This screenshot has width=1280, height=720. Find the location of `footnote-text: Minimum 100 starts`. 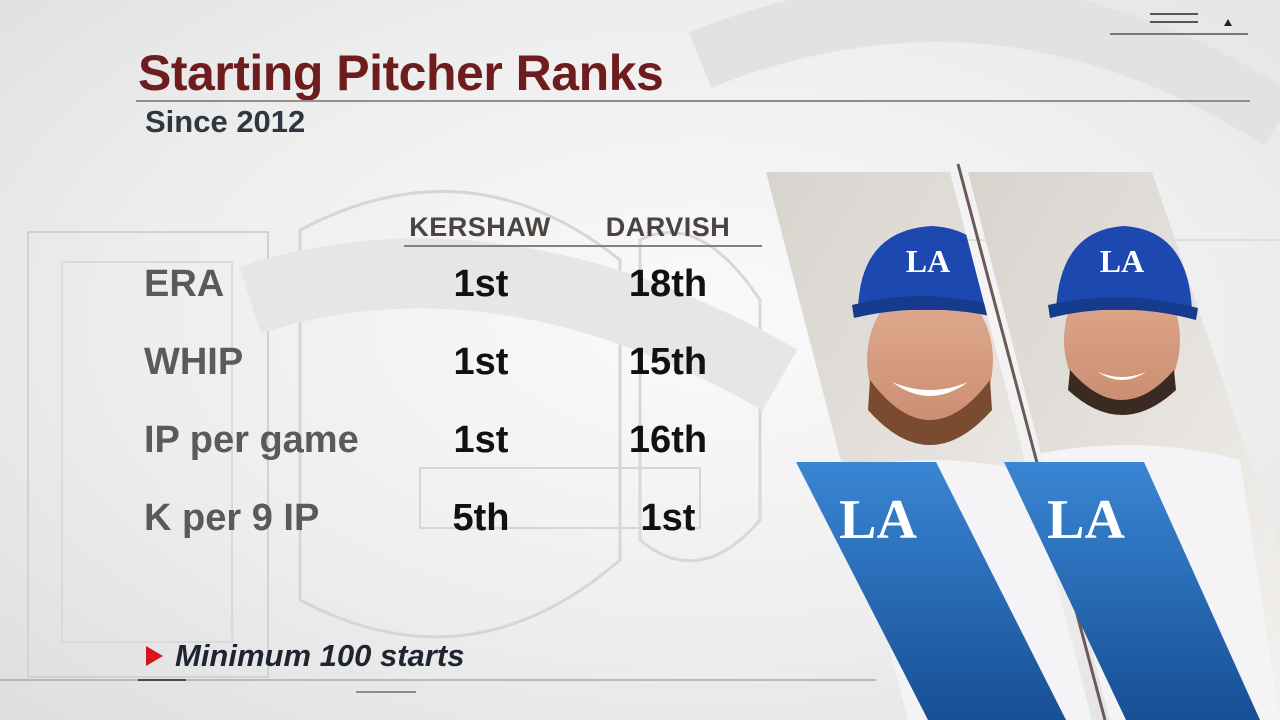

footnote-text: Minimum 100 starts is located at coordinates (320, 655).